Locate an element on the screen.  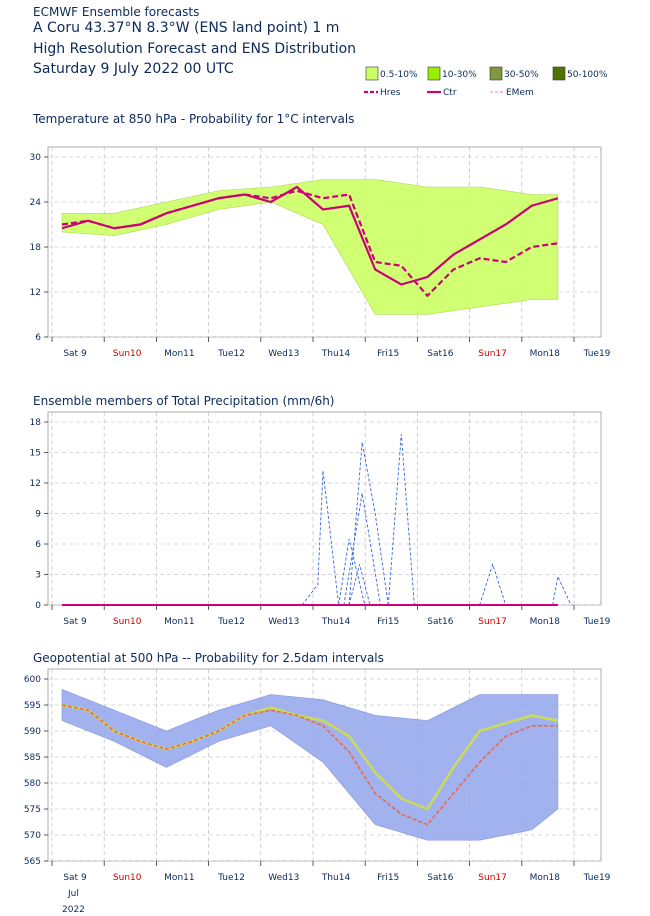
y-tick-label: 565 is located at coordinates (32, 862).